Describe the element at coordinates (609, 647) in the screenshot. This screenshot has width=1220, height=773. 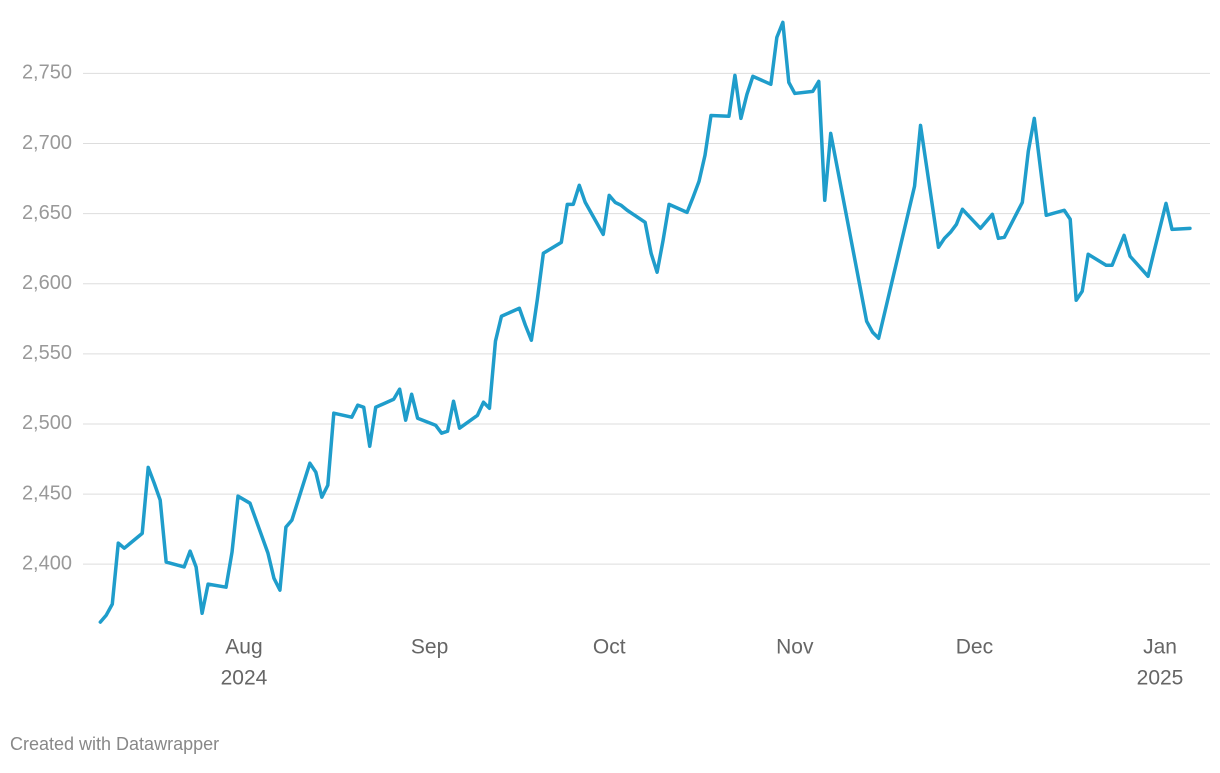
I see `x-tick-label: Oct` at that location.